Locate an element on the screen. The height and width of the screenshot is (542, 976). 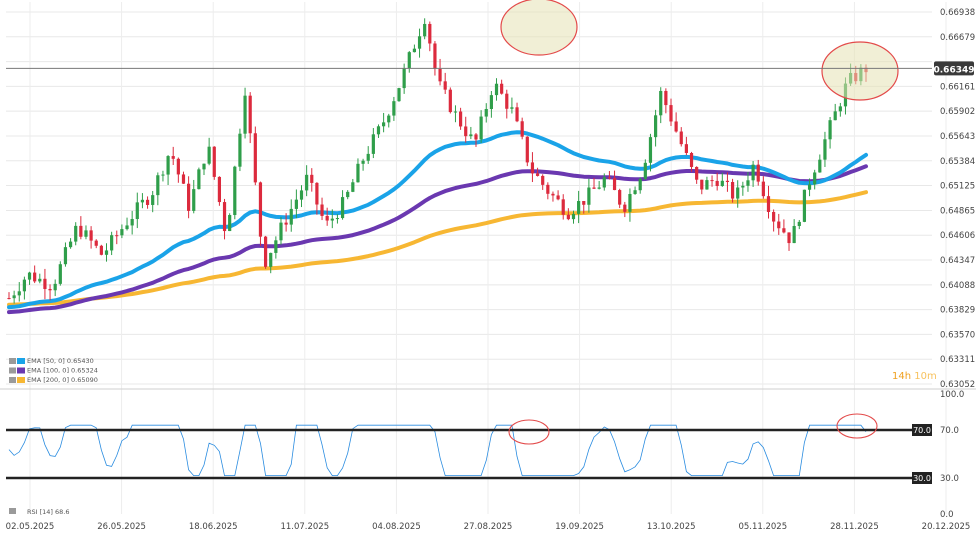
date-tick-label: 05.11.2025 is located at coordinates (762, 527).